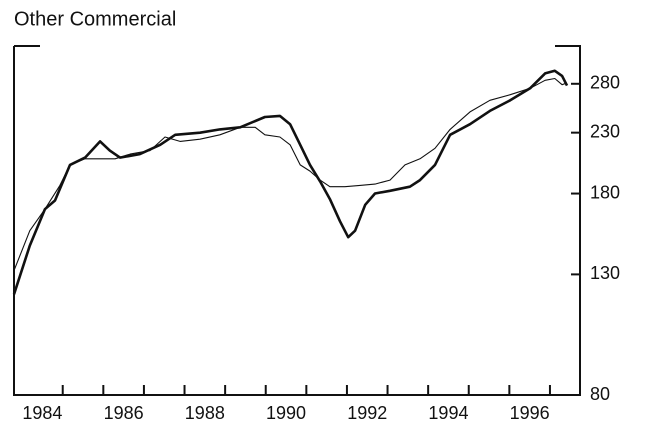 The image size is (672, 434). I want to click on y-tick-label: 80, so click(600, 394).